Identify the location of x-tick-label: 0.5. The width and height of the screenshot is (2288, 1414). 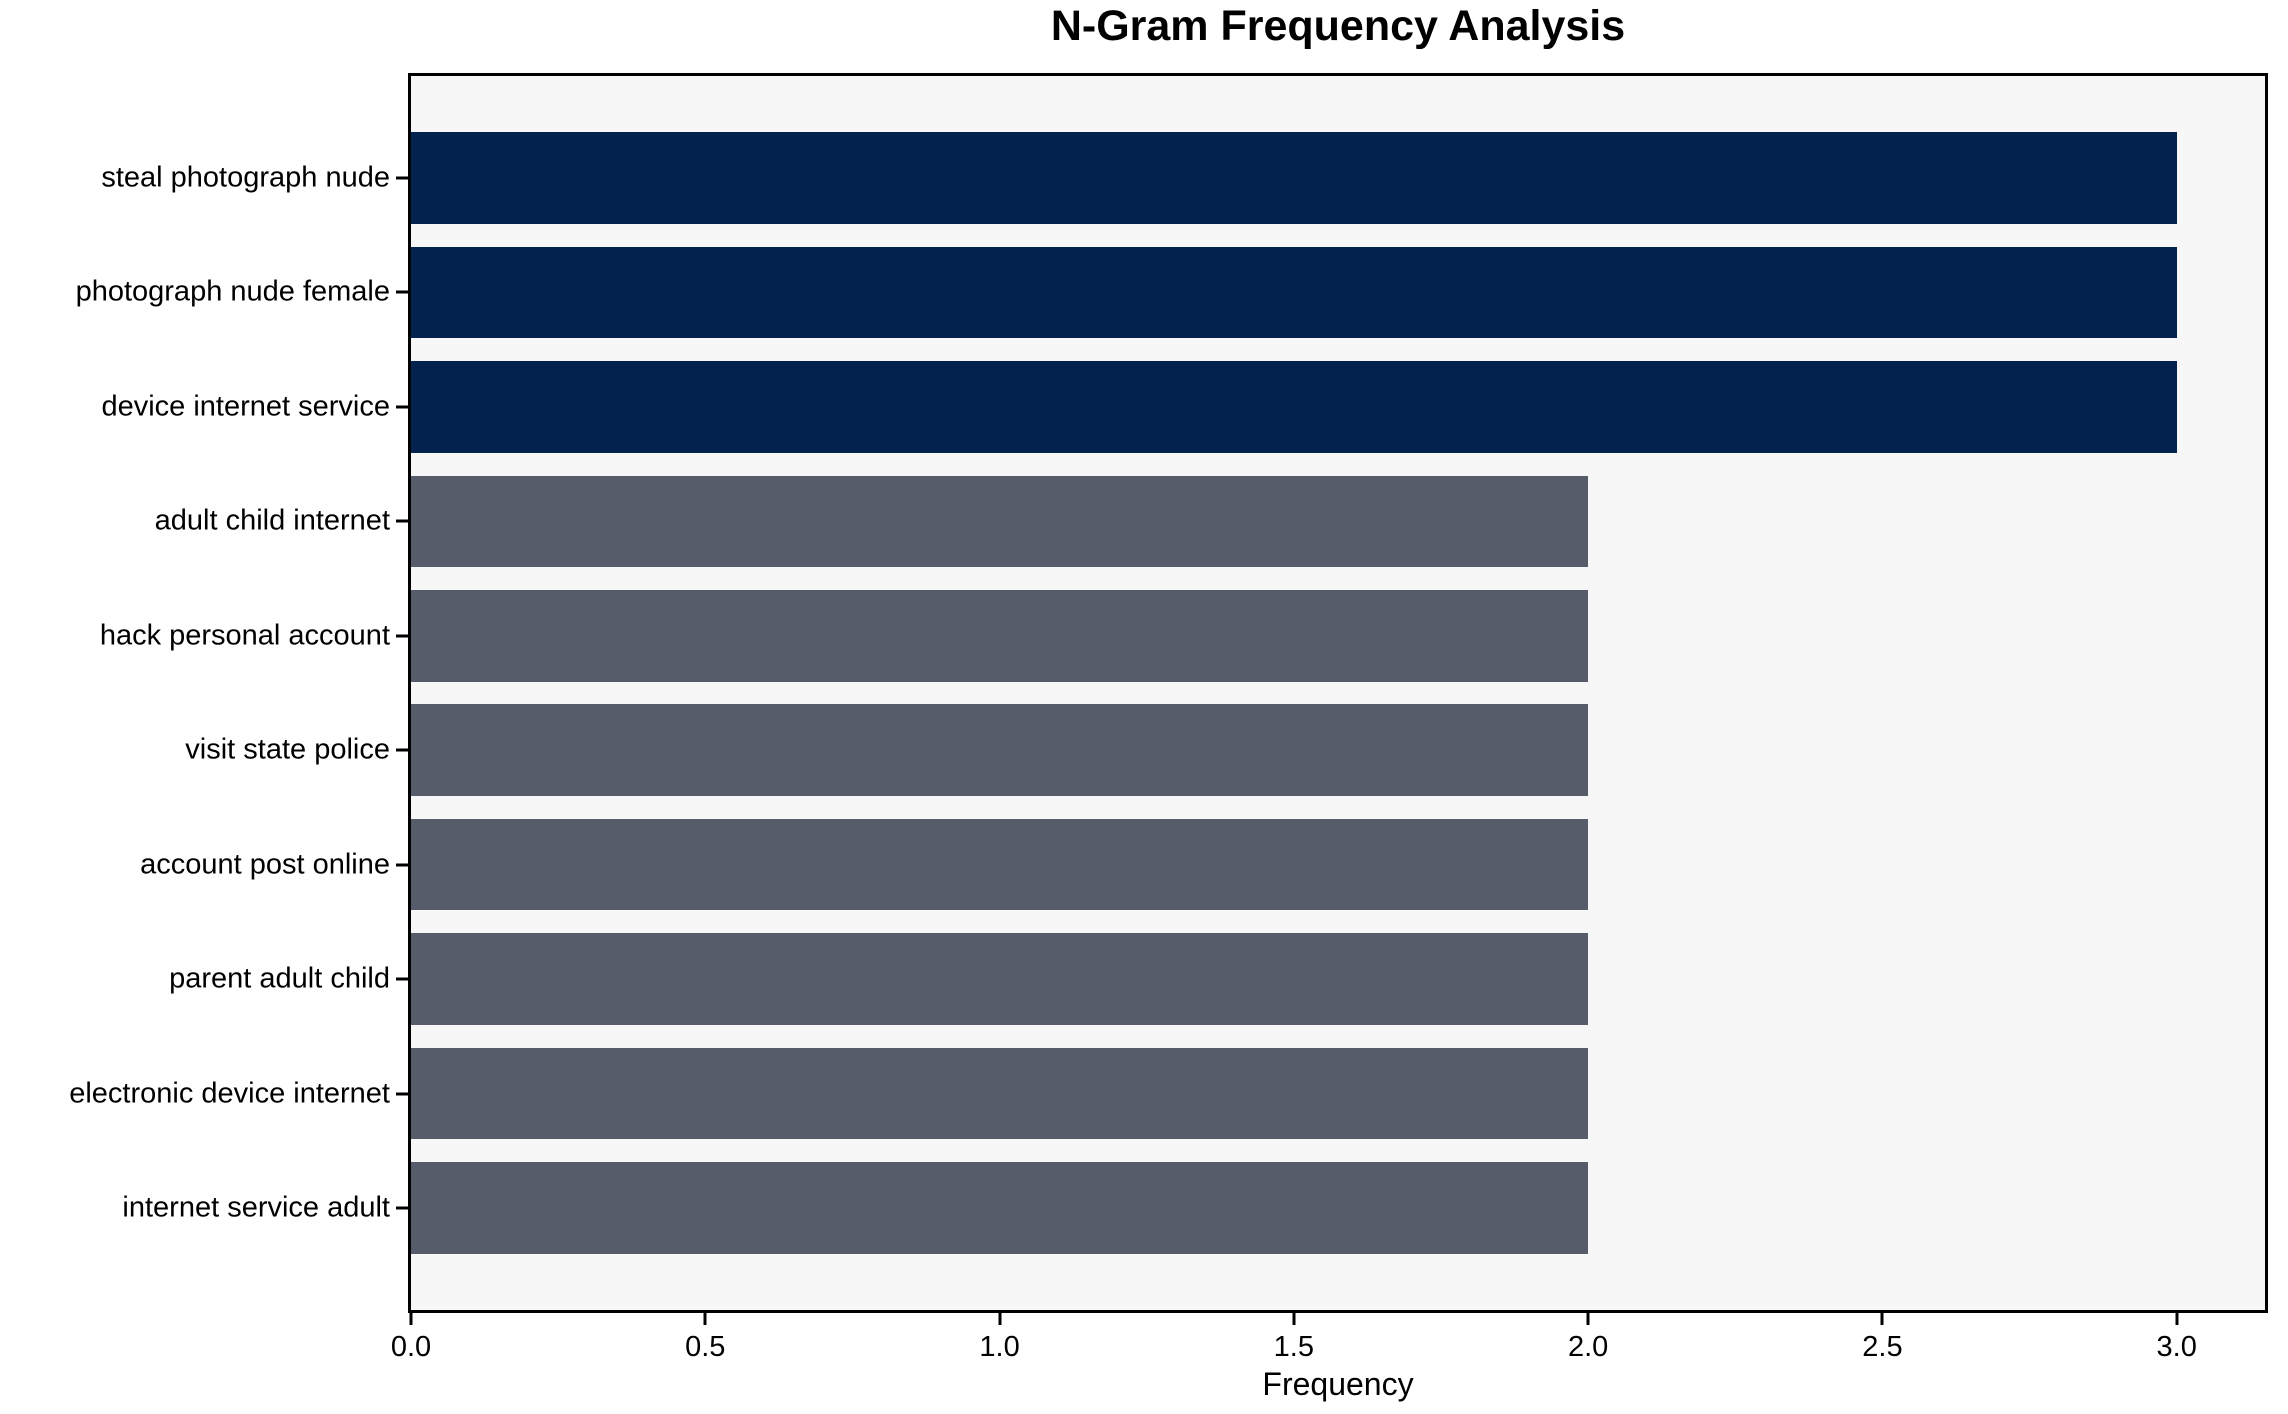
(705, 1347).